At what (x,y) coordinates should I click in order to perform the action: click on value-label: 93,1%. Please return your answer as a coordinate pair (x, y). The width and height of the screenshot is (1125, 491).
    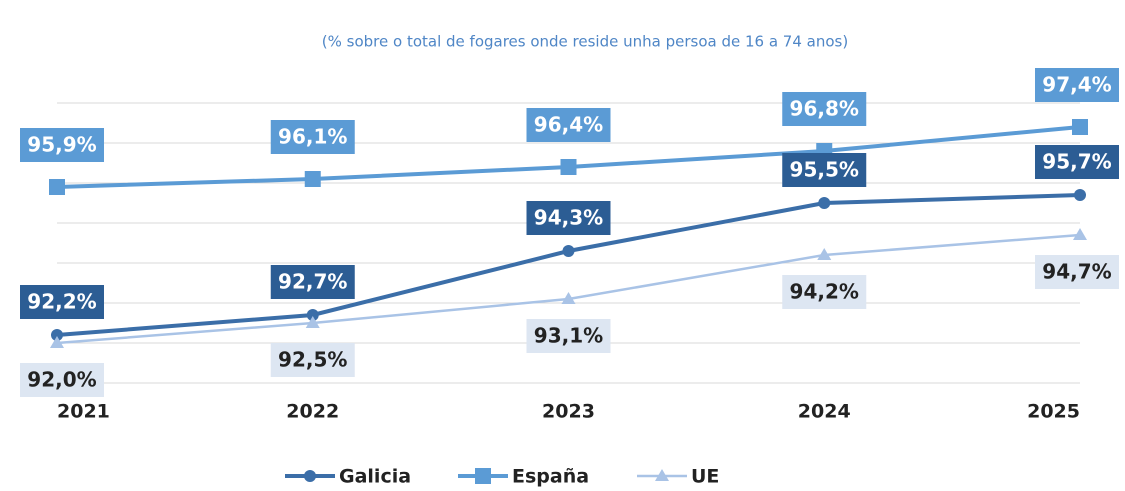
    Looking at the image, I should click on (568, 336).